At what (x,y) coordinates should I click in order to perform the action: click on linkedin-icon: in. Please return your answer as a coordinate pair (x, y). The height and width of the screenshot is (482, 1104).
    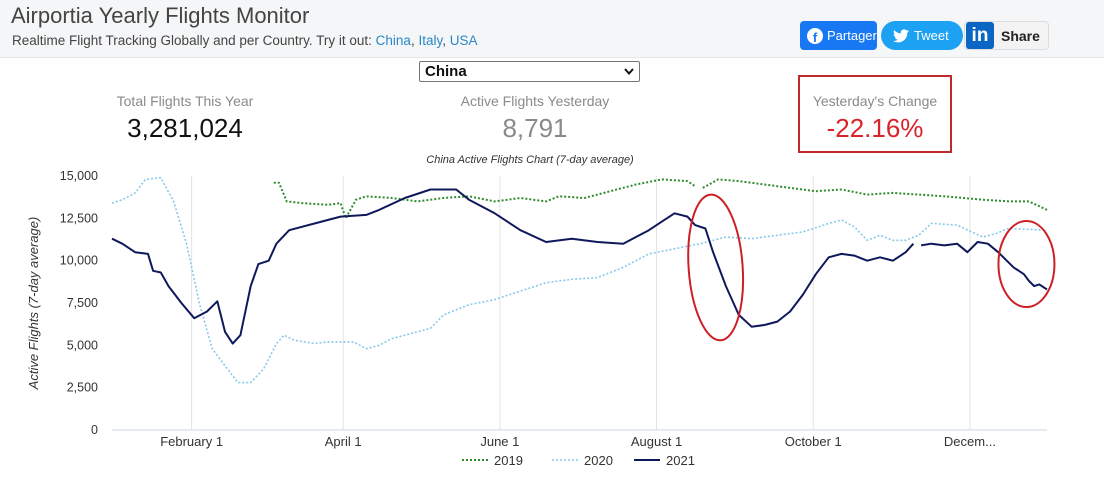
    Looking at the image, I should click on (980, 35).